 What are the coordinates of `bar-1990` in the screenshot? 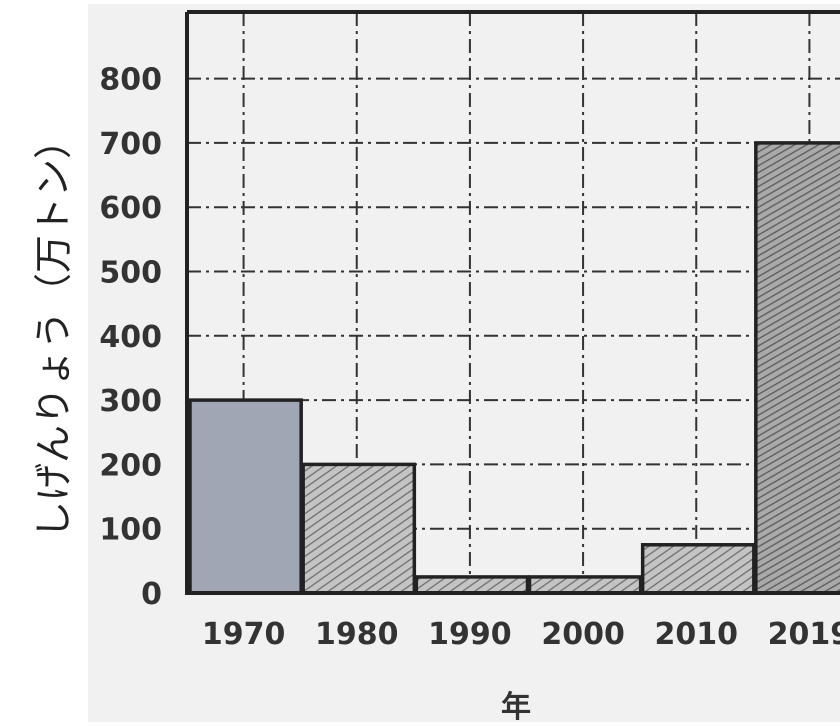 It's located at (471, 585).